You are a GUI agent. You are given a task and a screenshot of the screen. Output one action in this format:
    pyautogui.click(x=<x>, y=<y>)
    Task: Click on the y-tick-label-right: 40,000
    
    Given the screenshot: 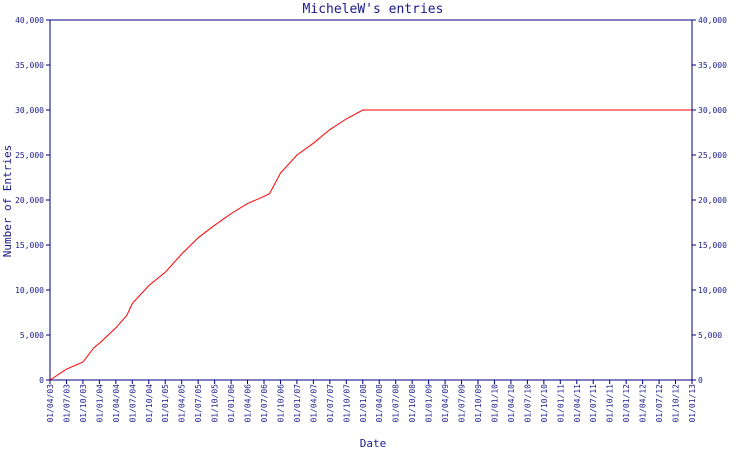 What is the action you would take?
    pyautogui.click(x=712, y=20)
    